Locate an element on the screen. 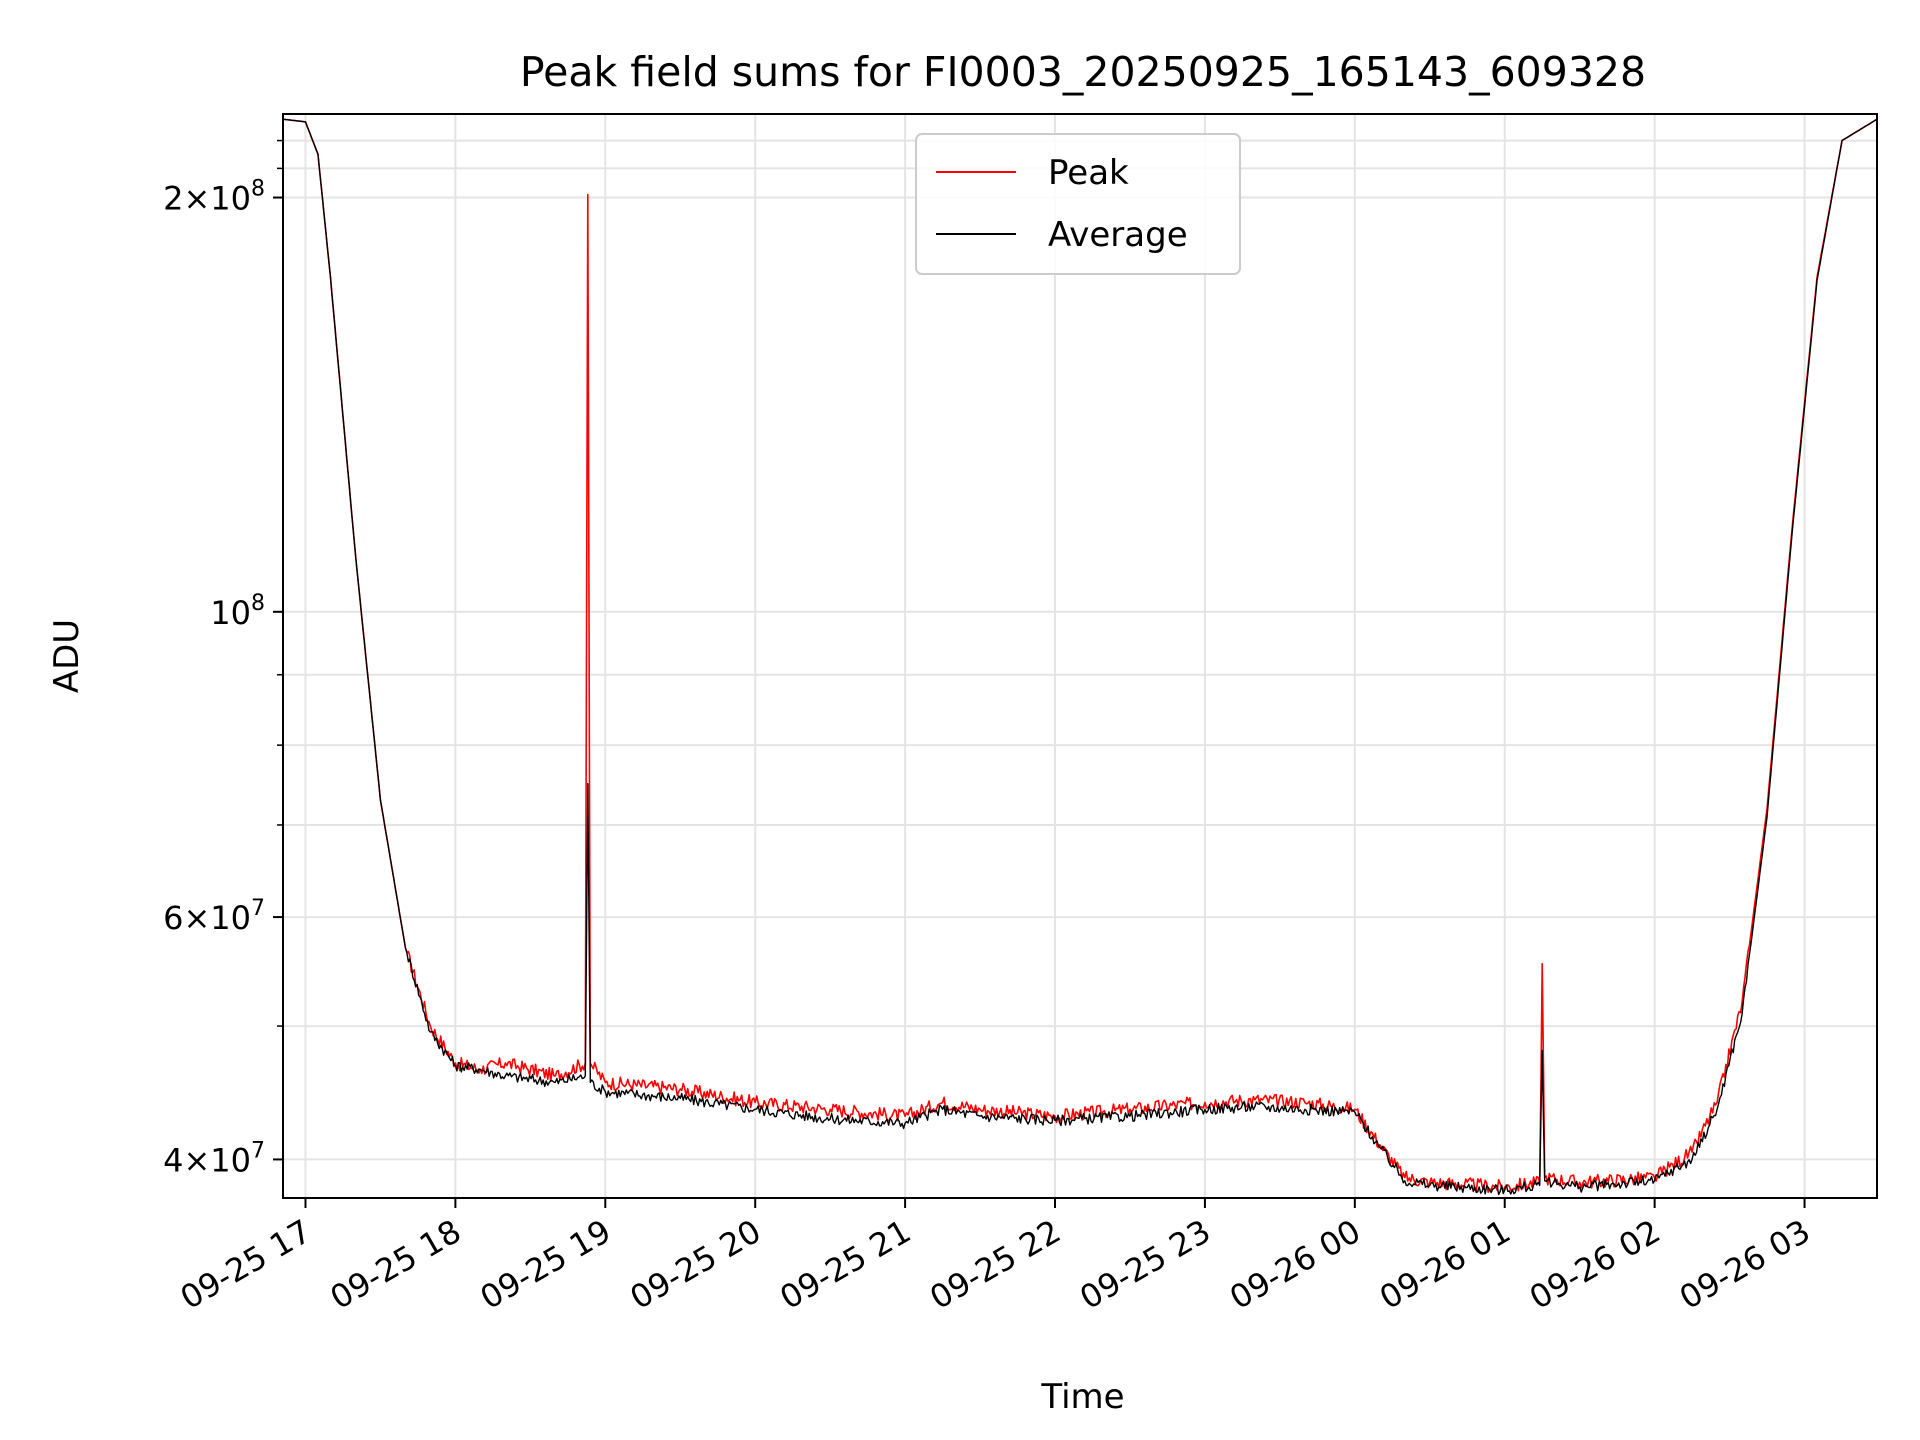 The height and width of the screenshot is (1440, 1920). y-tick-label: 108 is located at coordinates (237, 611).